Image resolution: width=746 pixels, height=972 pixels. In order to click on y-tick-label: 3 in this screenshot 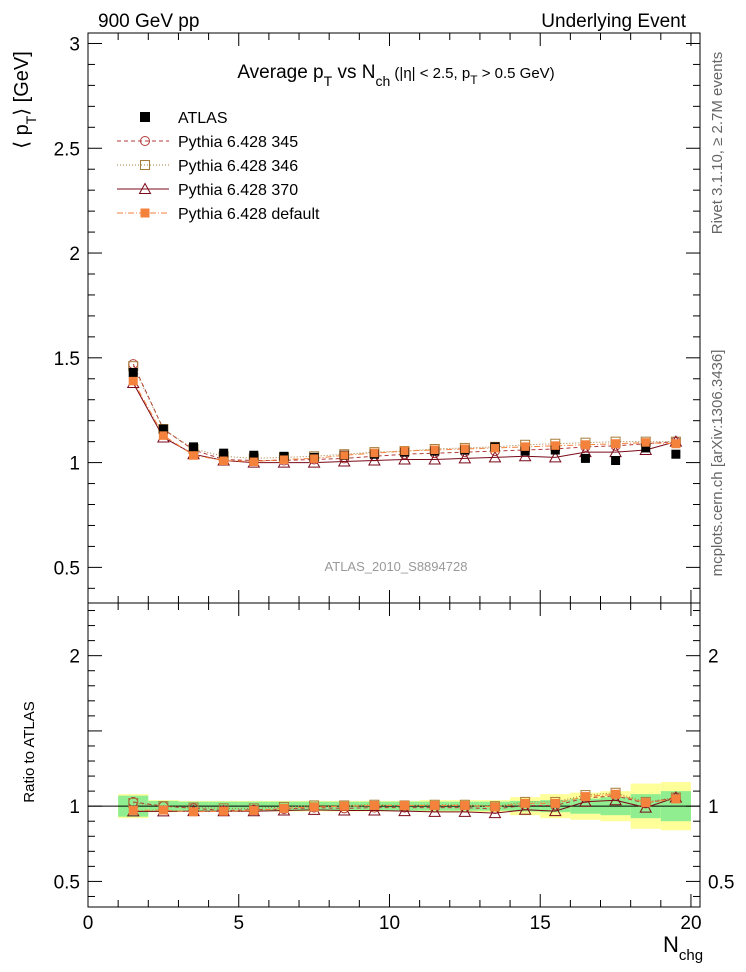, I will do `click(74, 44)`.